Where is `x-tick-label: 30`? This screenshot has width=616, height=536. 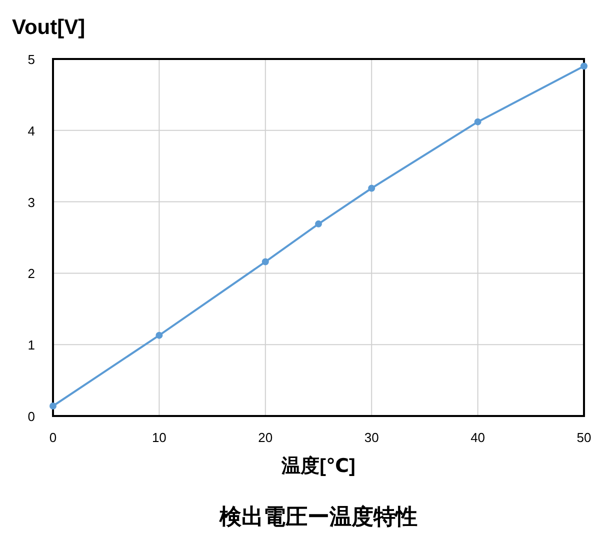
x-tick-label: 30 is located at coordinates (371, 437).